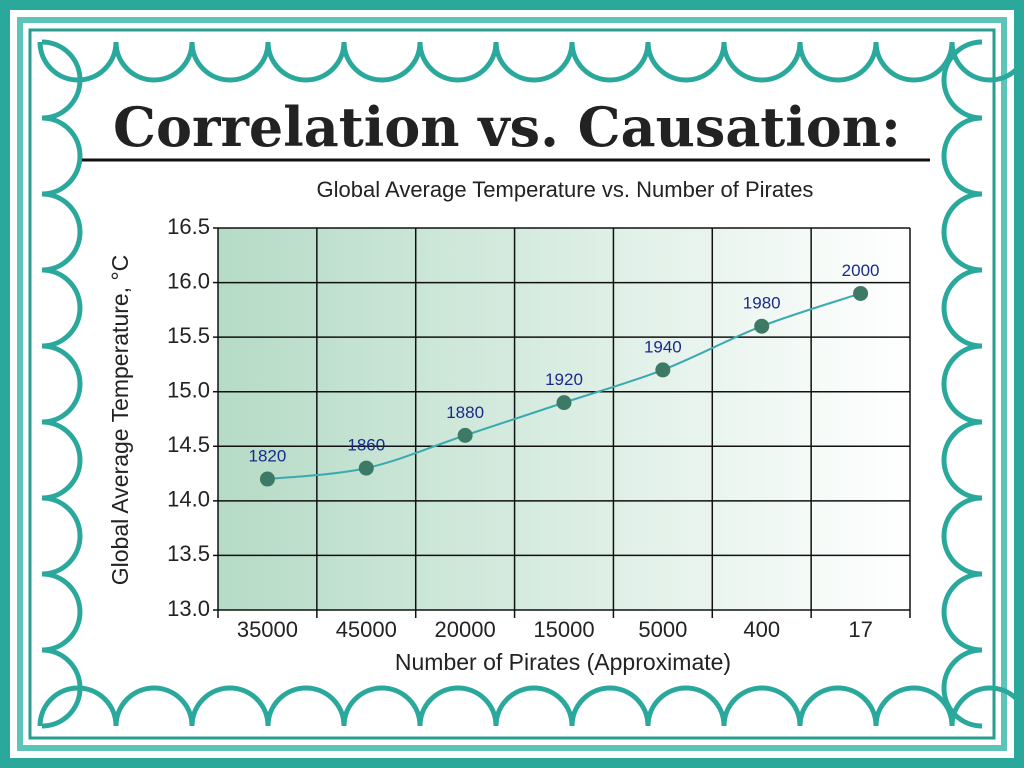 The height and width of the screenshot is (768, 1024). Describe the element at coordinates (860, 629) in the screenshot. I see `x-tick-label: 17` at that location.